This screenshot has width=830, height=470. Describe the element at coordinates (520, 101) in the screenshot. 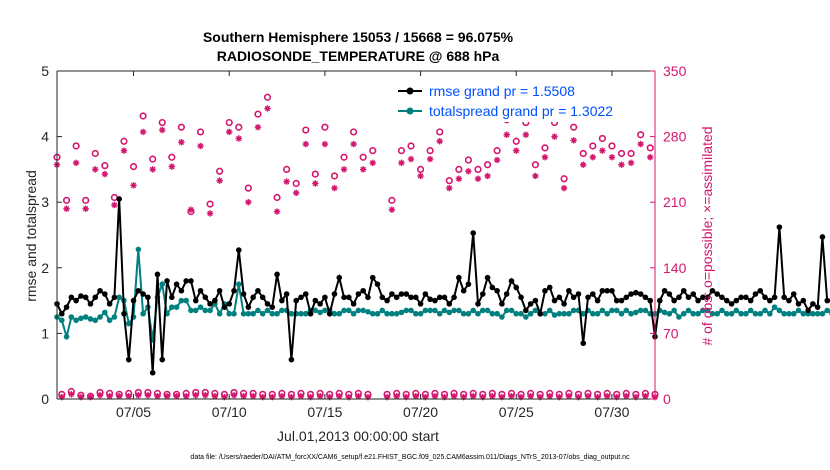

I see `legend-box` at that location.